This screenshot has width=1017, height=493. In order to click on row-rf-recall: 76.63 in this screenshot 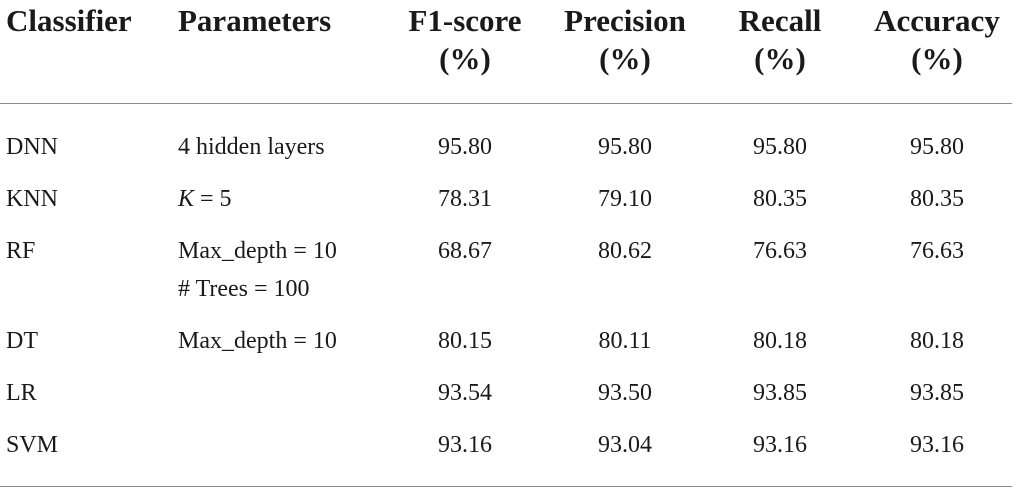, I will do `click(780, 251)`.